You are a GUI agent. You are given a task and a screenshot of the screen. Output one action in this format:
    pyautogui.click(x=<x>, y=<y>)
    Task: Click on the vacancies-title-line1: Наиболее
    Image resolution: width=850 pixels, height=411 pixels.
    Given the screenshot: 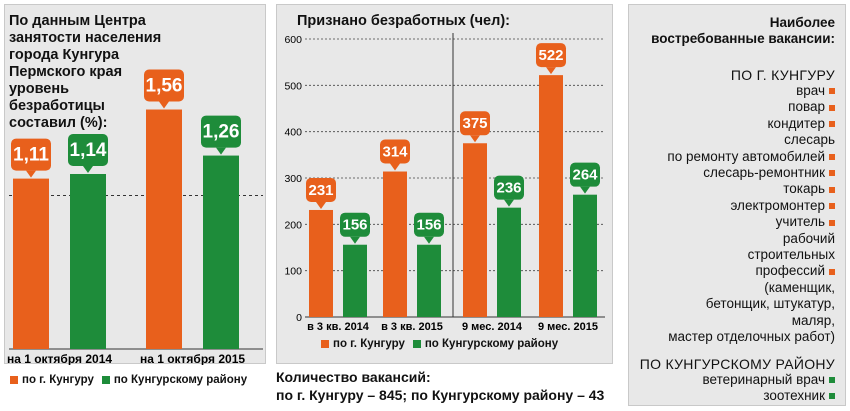 What is the action you would take?
    pyautogui.click(x=802, y=22)
    